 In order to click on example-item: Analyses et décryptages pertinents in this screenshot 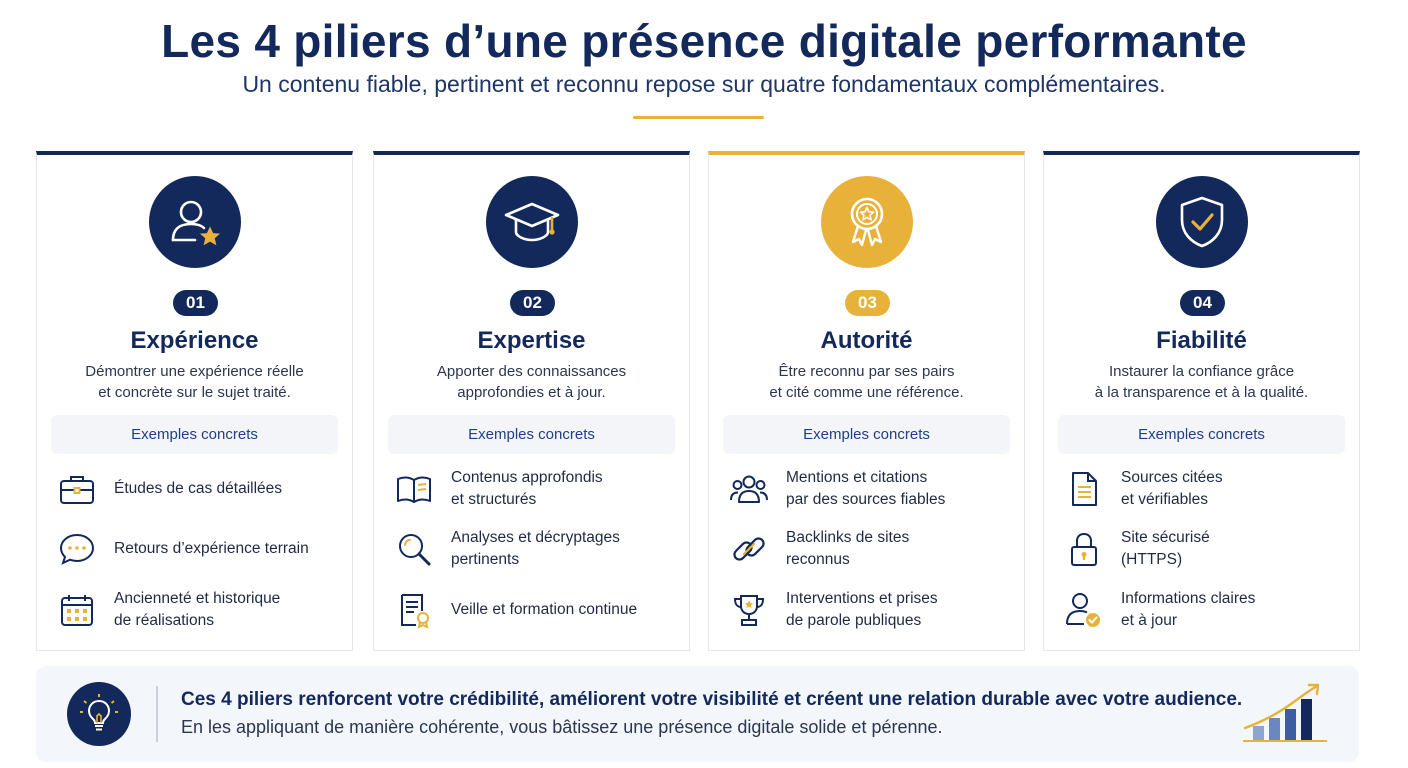, I will do `click(536, 549)`.